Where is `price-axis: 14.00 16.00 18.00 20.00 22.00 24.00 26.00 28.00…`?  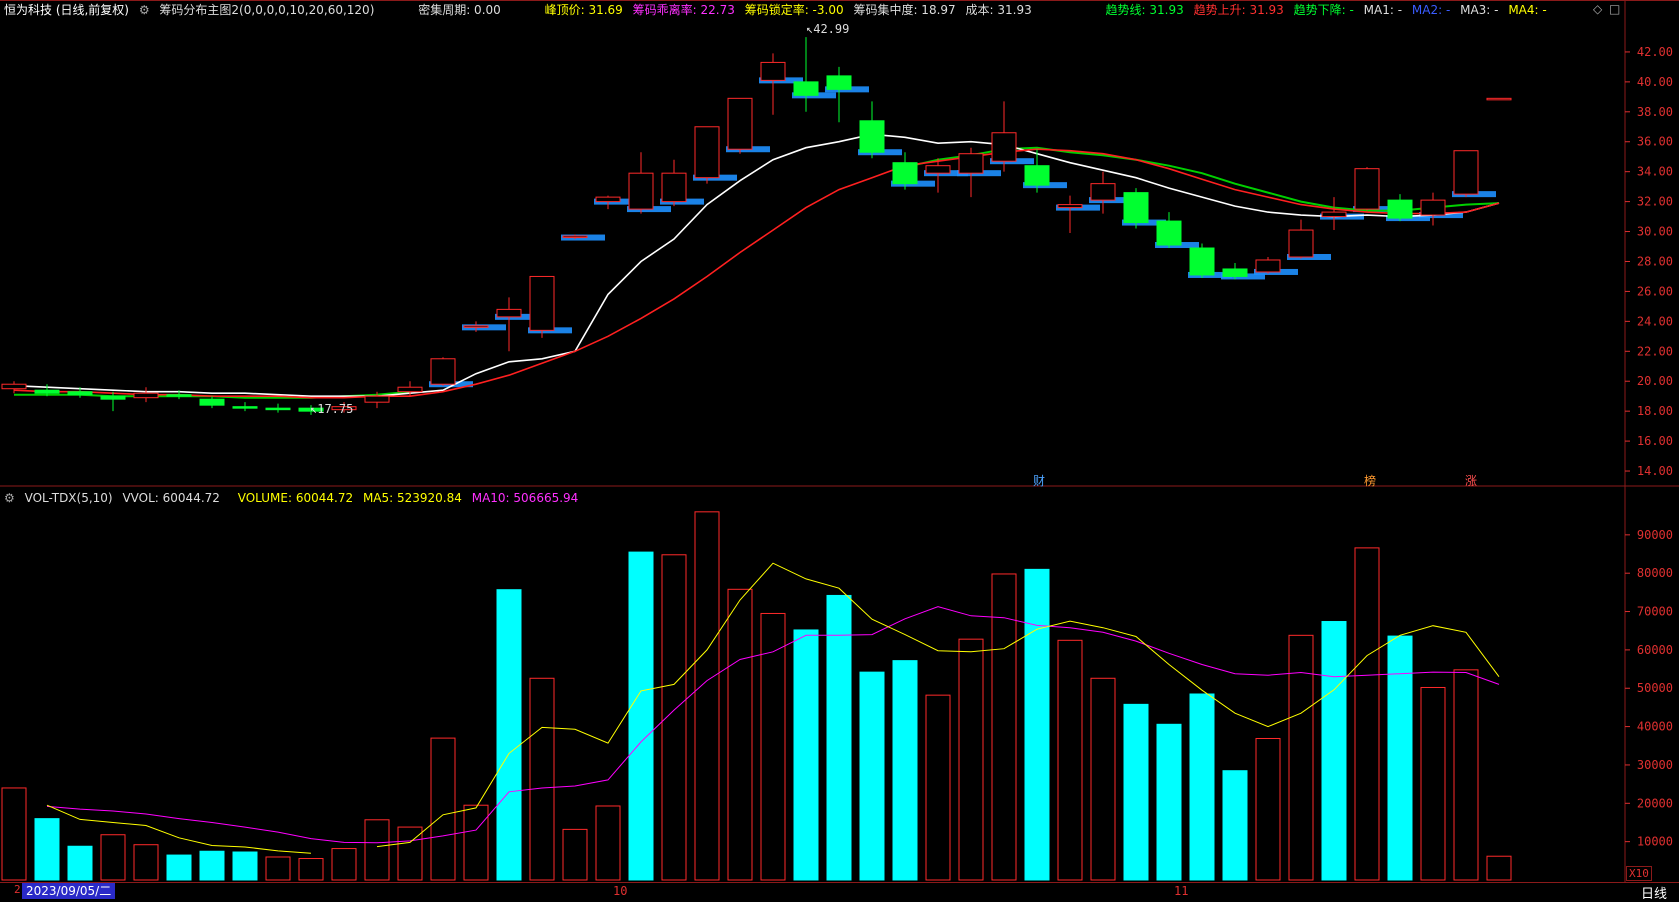
price-axis: 14.00 16.00 18.00 20.00 22.00 24.00 26.00 28.00… is located at coordinates (1649, 261).